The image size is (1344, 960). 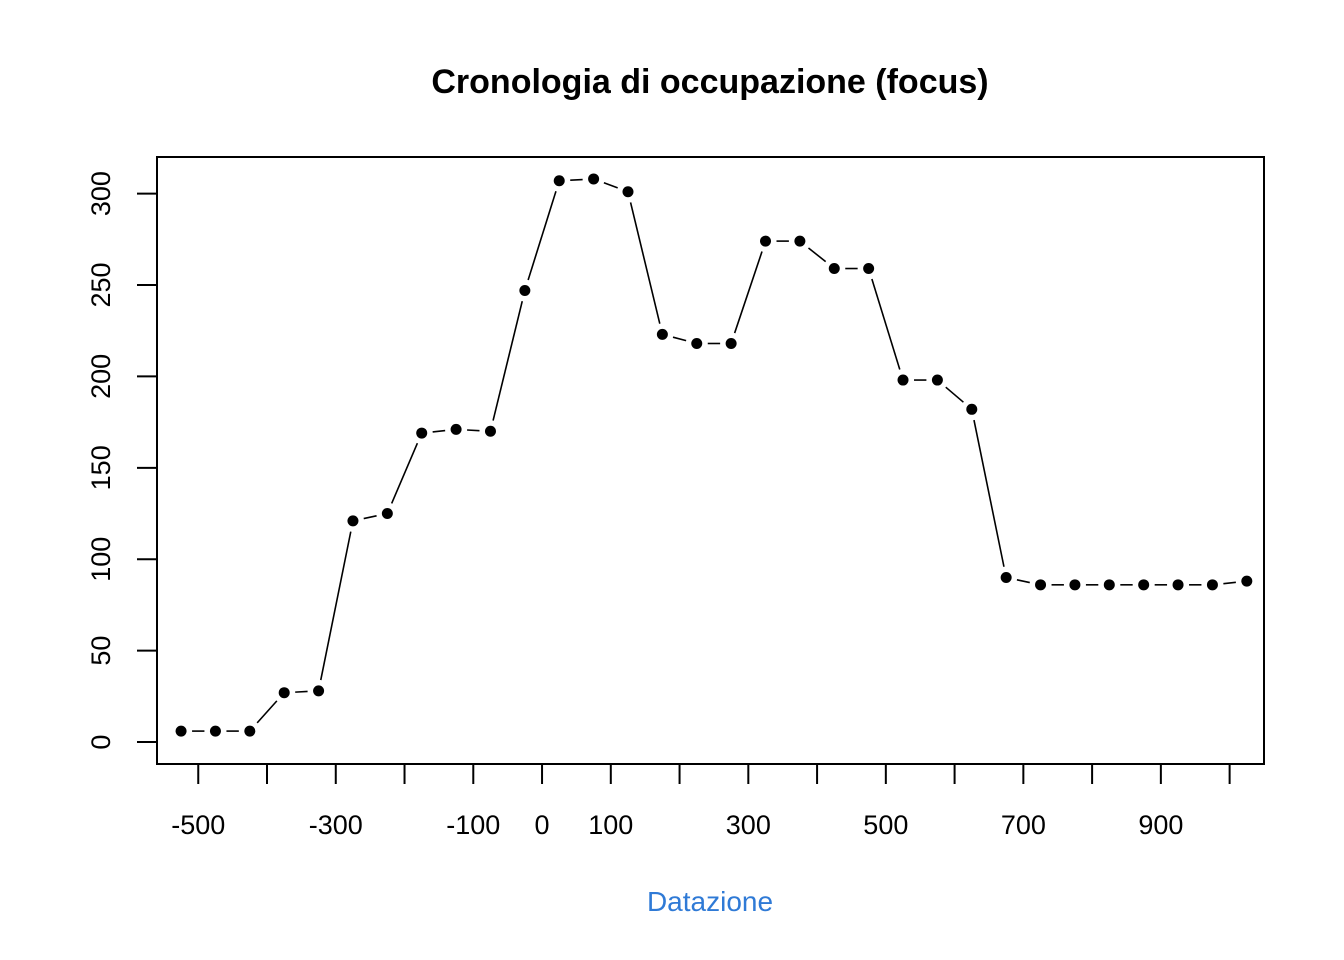 What do you see at coordinates (885, 825) in the screenshot?
I see `x-tick-label: 500` at bounding box center [885, 825].